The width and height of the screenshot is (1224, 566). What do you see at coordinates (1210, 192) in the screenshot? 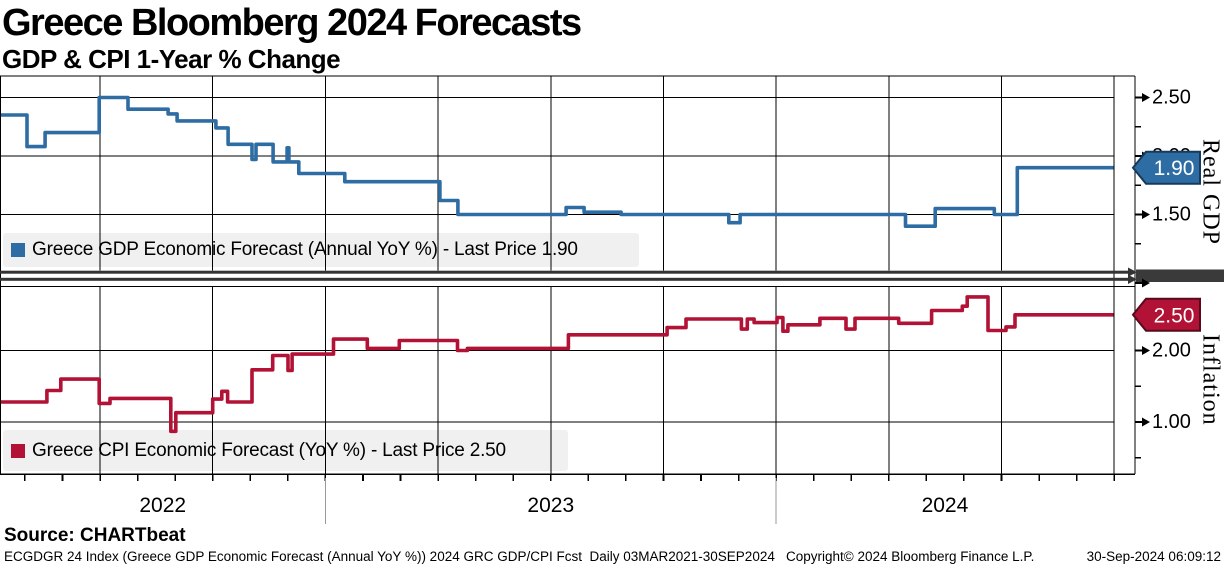
I see `right-axis-title-real-gdp: Real GDP` at bounding box center [1210, 192].